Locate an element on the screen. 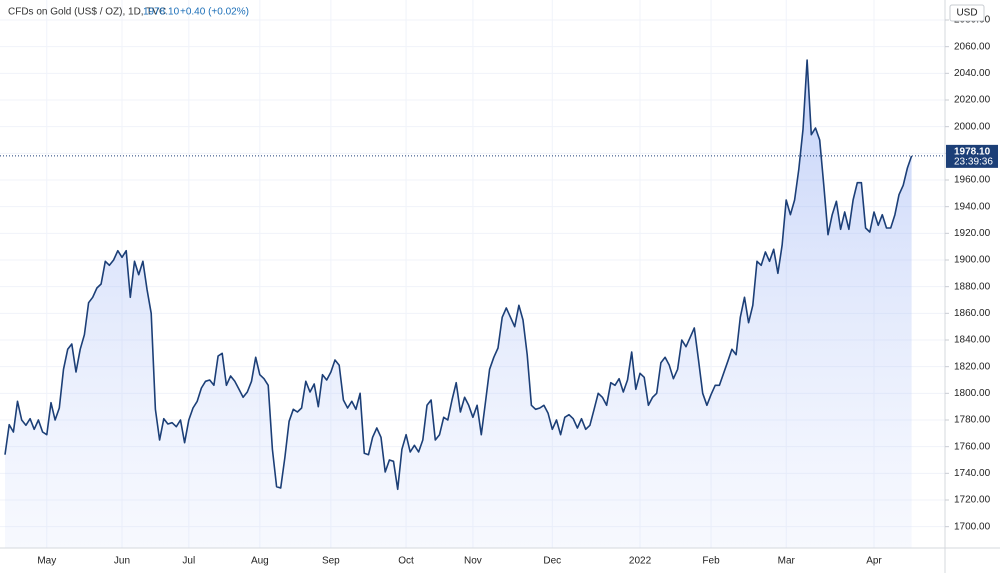 The image size is (1000, 573). y-tick-label: 2040.00 is located at coordinates (972, 73).